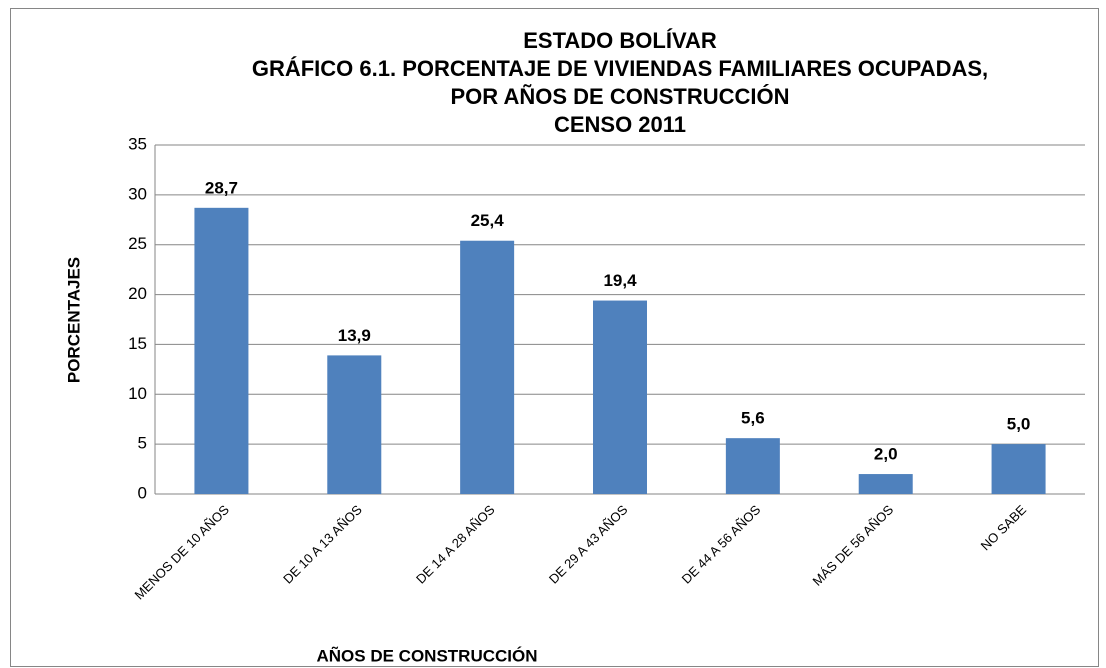  Describe the element at coordinates (354, 335) in the screenshot. I see `value-label: 13,9` at that location.